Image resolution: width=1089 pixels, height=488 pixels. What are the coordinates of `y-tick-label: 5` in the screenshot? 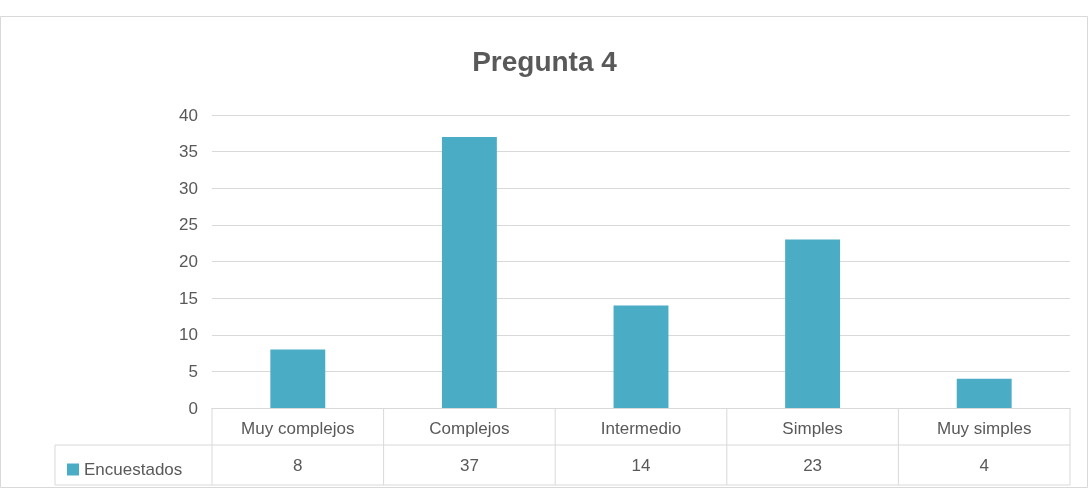 It's located at (193, 371).